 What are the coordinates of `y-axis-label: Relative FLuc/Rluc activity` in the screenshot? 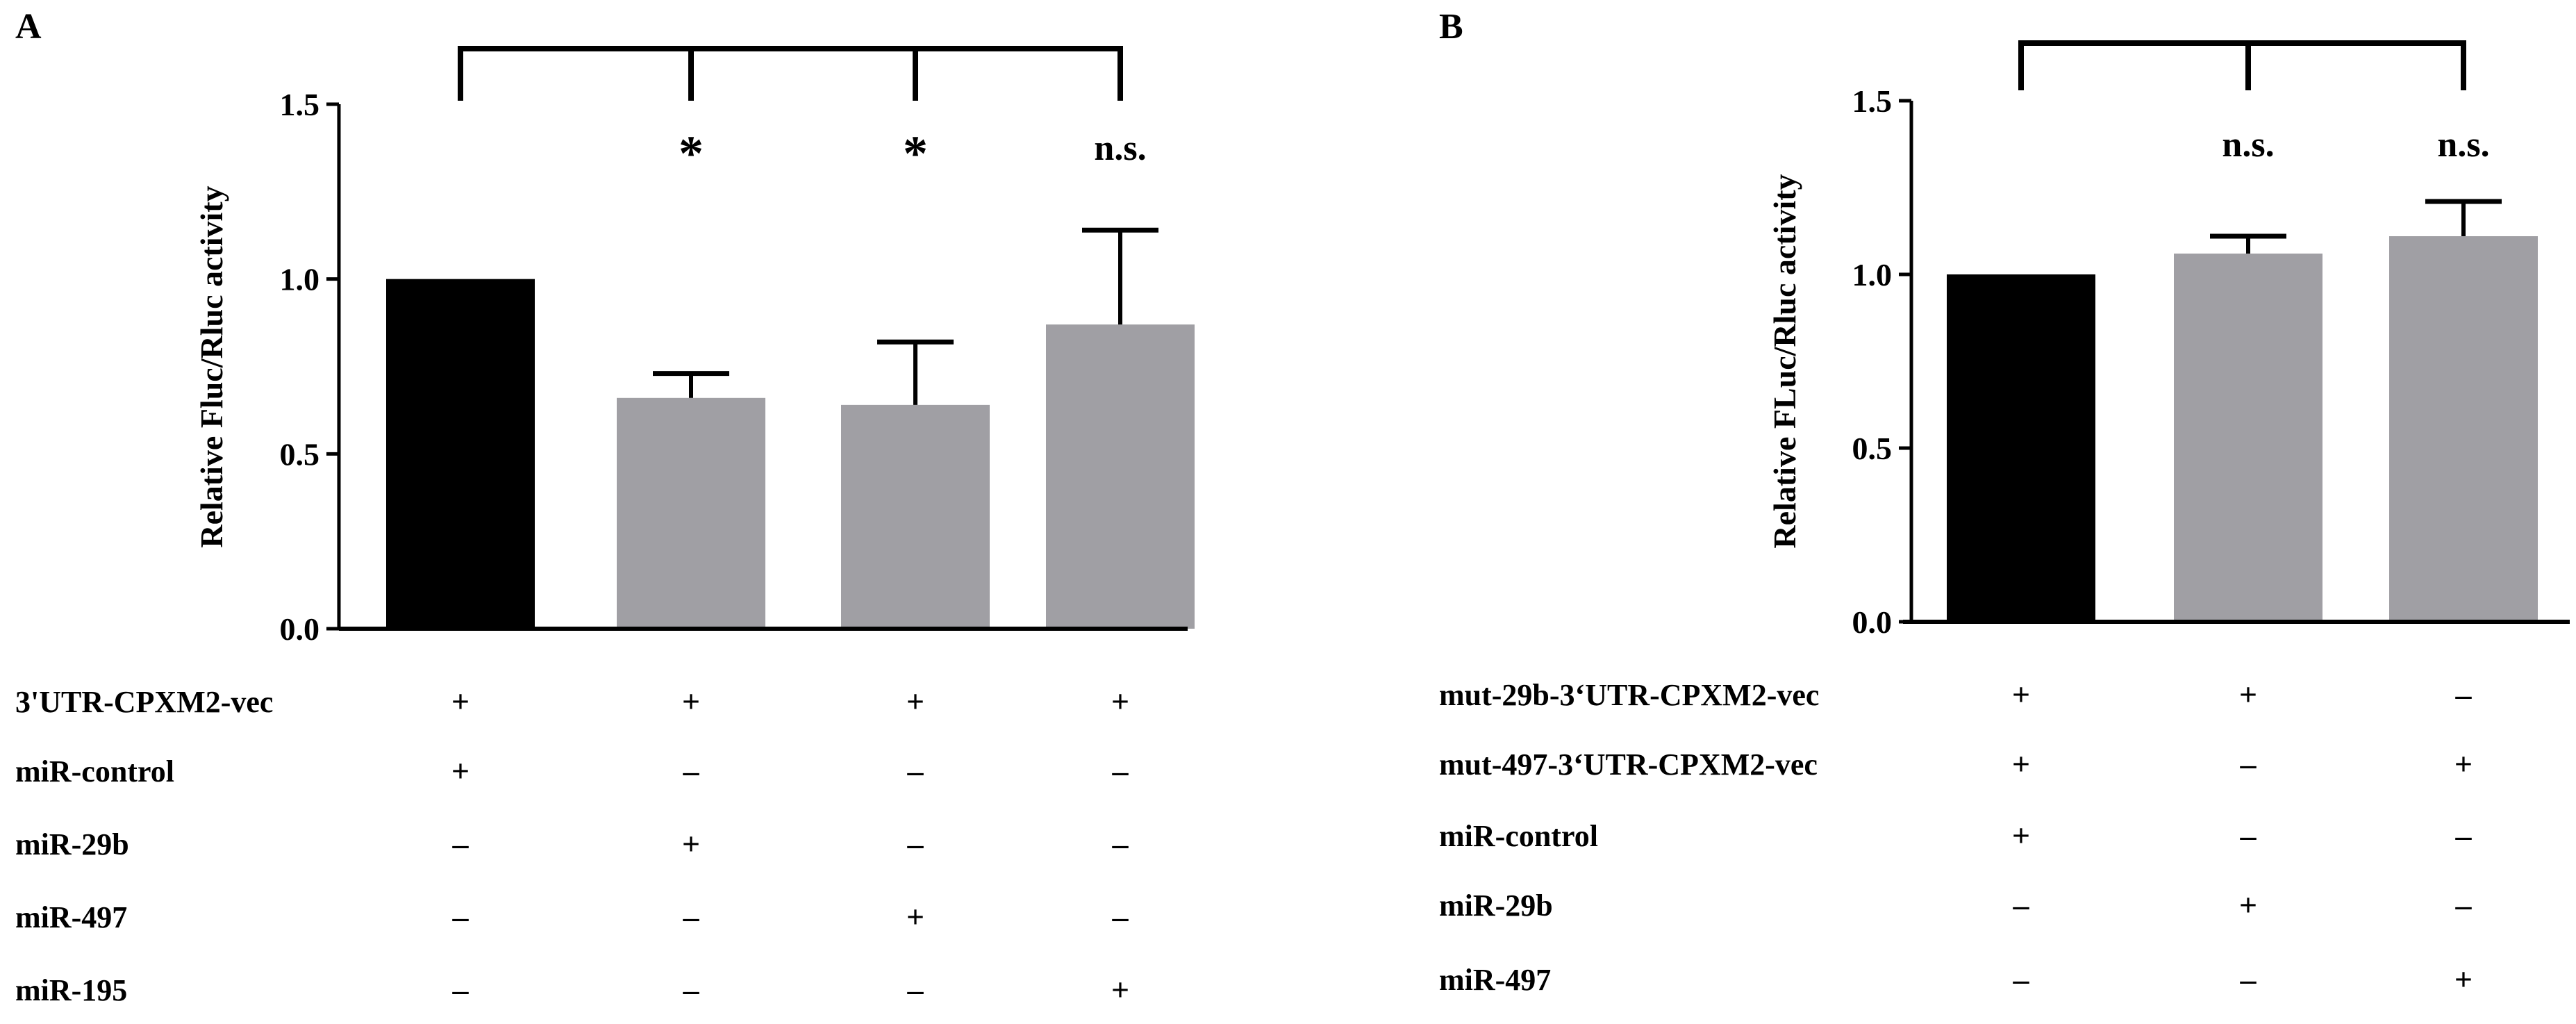 It's located at (1784, 361).